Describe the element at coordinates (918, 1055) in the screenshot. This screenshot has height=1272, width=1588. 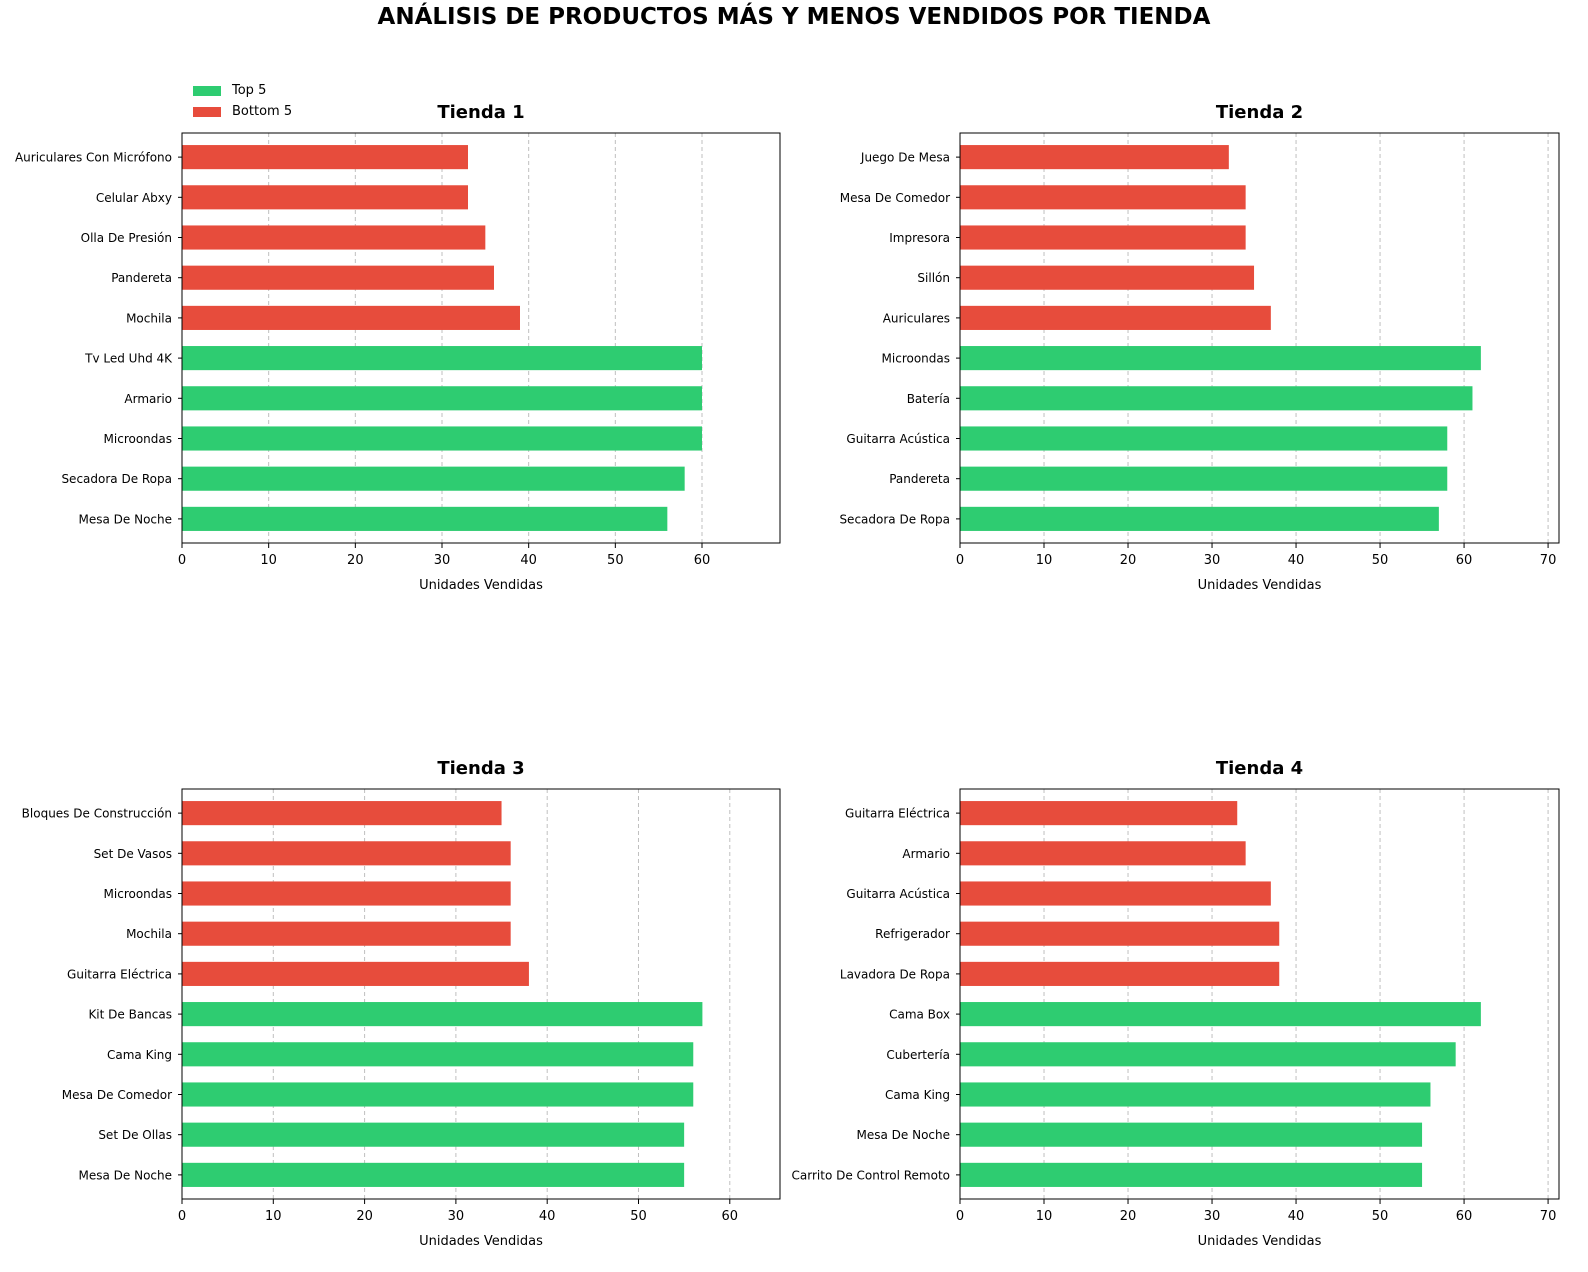
I see `category-label: Cubertería` at that location.